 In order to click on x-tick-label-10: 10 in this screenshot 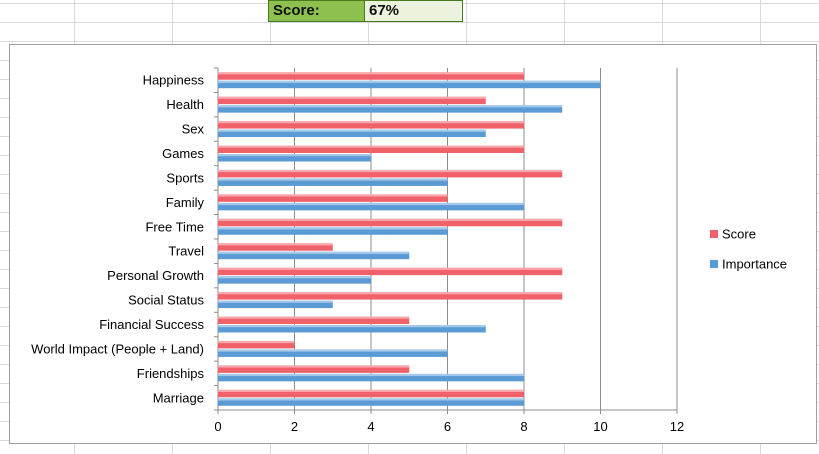, I will do `click(600, 426)`.